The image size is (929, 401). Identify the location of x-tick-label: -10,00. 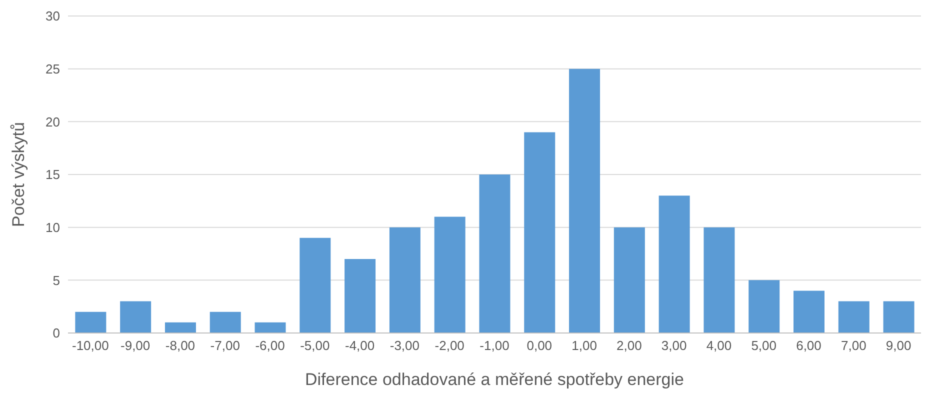
(90, 346).